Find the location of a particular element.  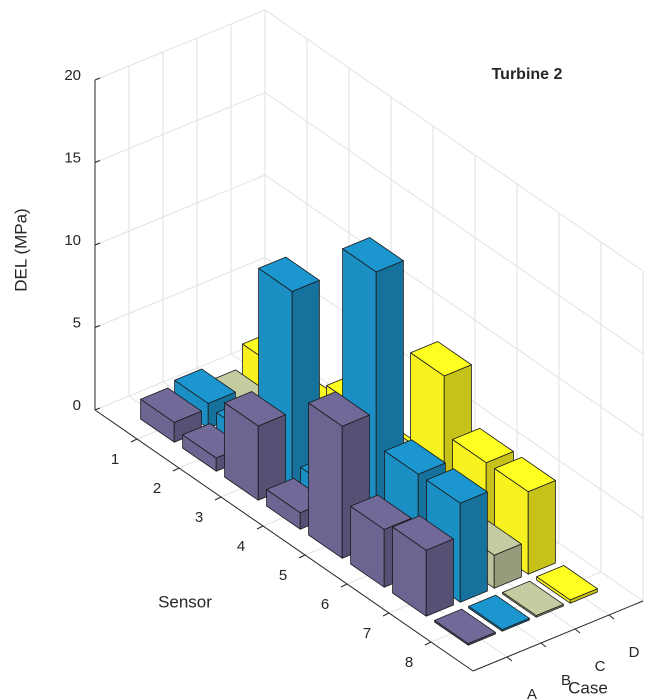

x-tick-label: 6 is located at coordinates (325, 604).